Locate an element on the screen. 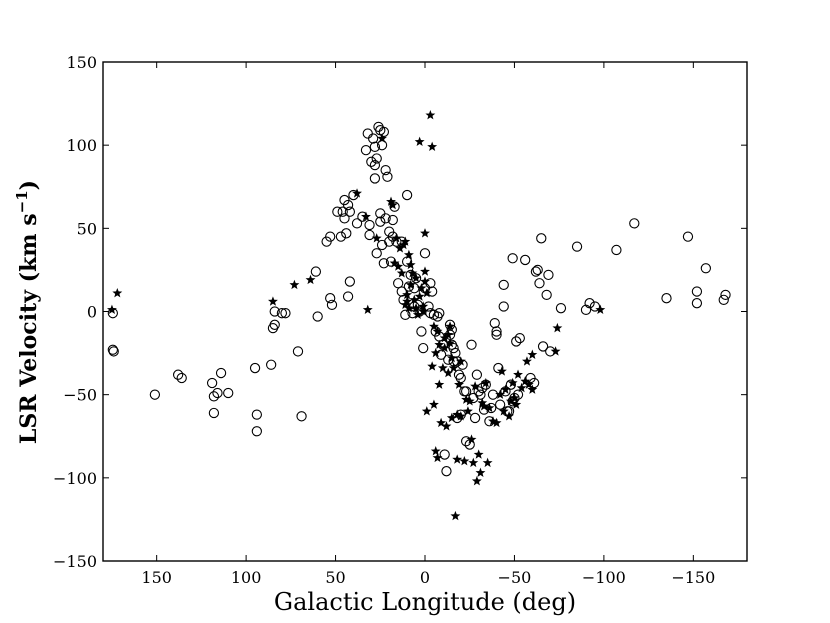  y-axis-label-main: LSR Velocity (km s is located at coordinates (29, 328).